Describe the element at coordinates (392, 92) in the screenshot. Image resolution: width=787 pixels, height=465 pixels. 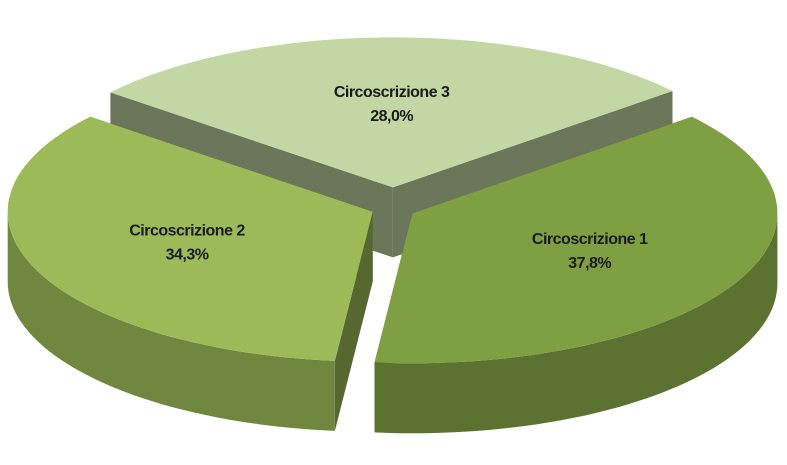
I see `slice-label: Circoscrizione 3` at that location.